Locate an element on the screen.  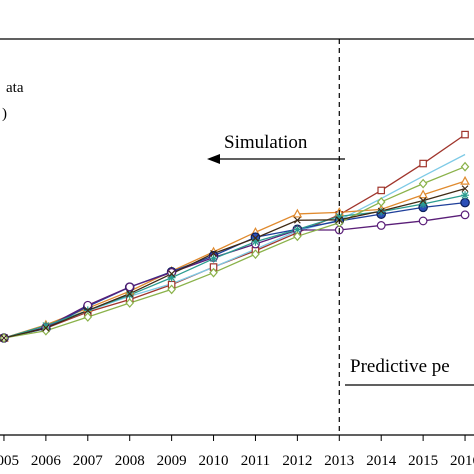
x-tick-label: 2009 is located at coordinates (172, 461).